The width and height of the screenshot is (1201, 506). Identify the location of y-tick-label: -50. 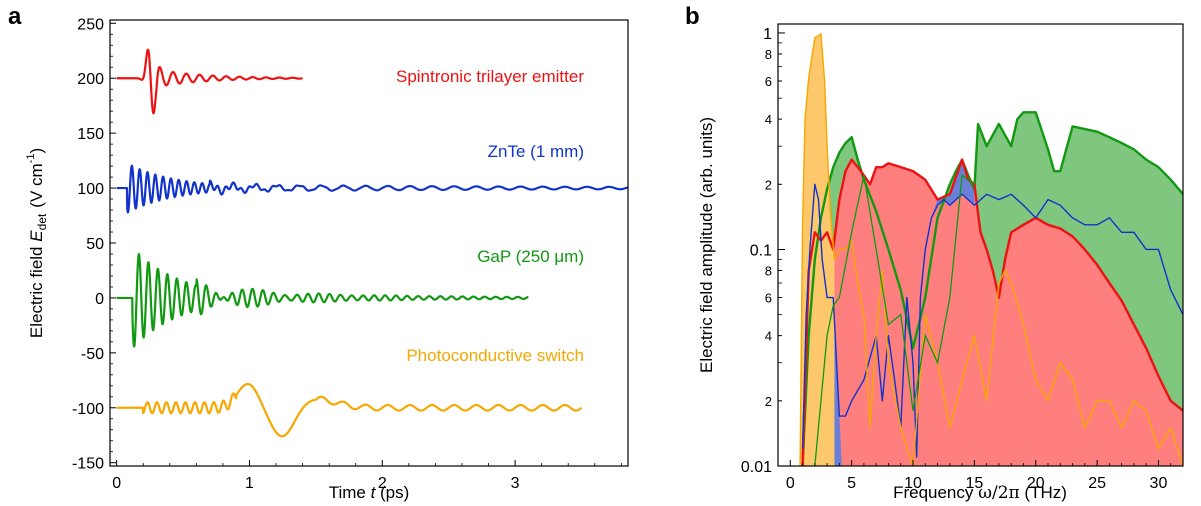
(92, 354).